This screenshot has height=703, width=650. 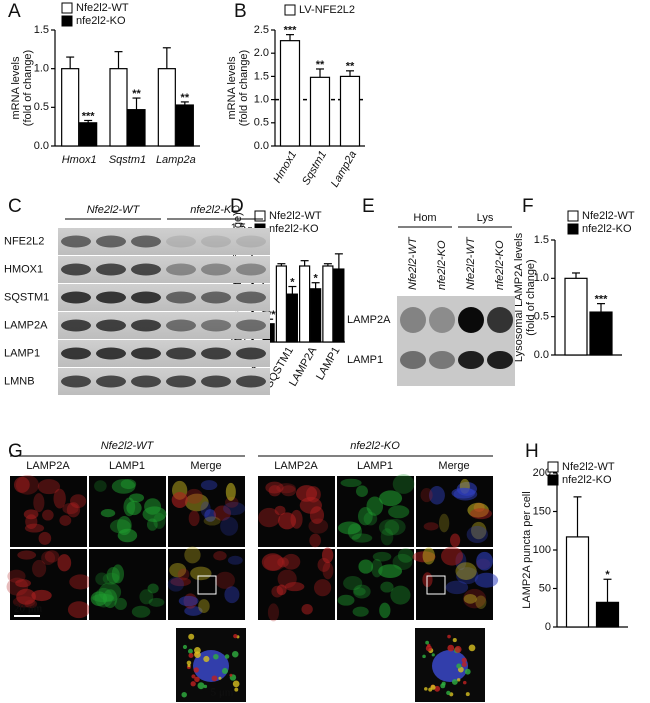 I want to click on legend-swatch, so click(x=67, y=8).